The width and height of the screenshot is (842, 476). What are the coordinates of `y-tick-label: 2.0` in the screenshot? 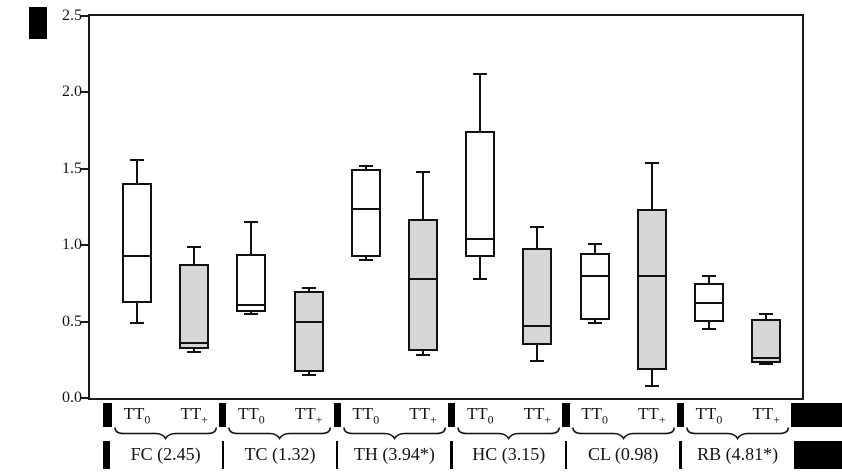 It's located at (72, 92).